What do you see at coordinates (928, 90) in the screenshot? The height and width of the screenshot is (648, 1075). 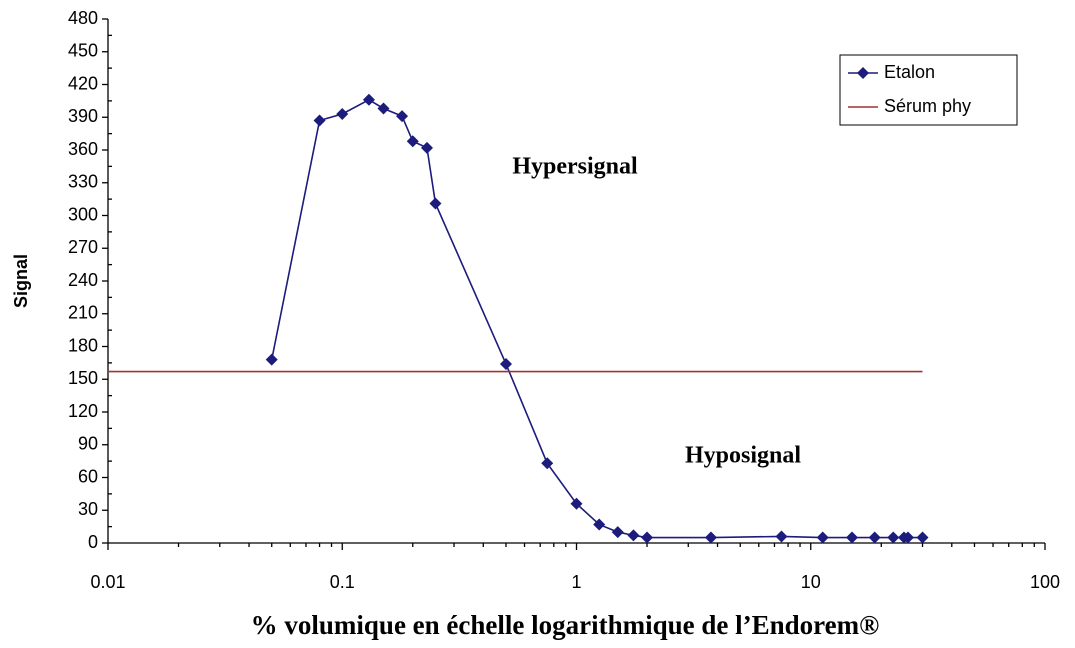 I see `legend-box` at bounding box center [928, 90].